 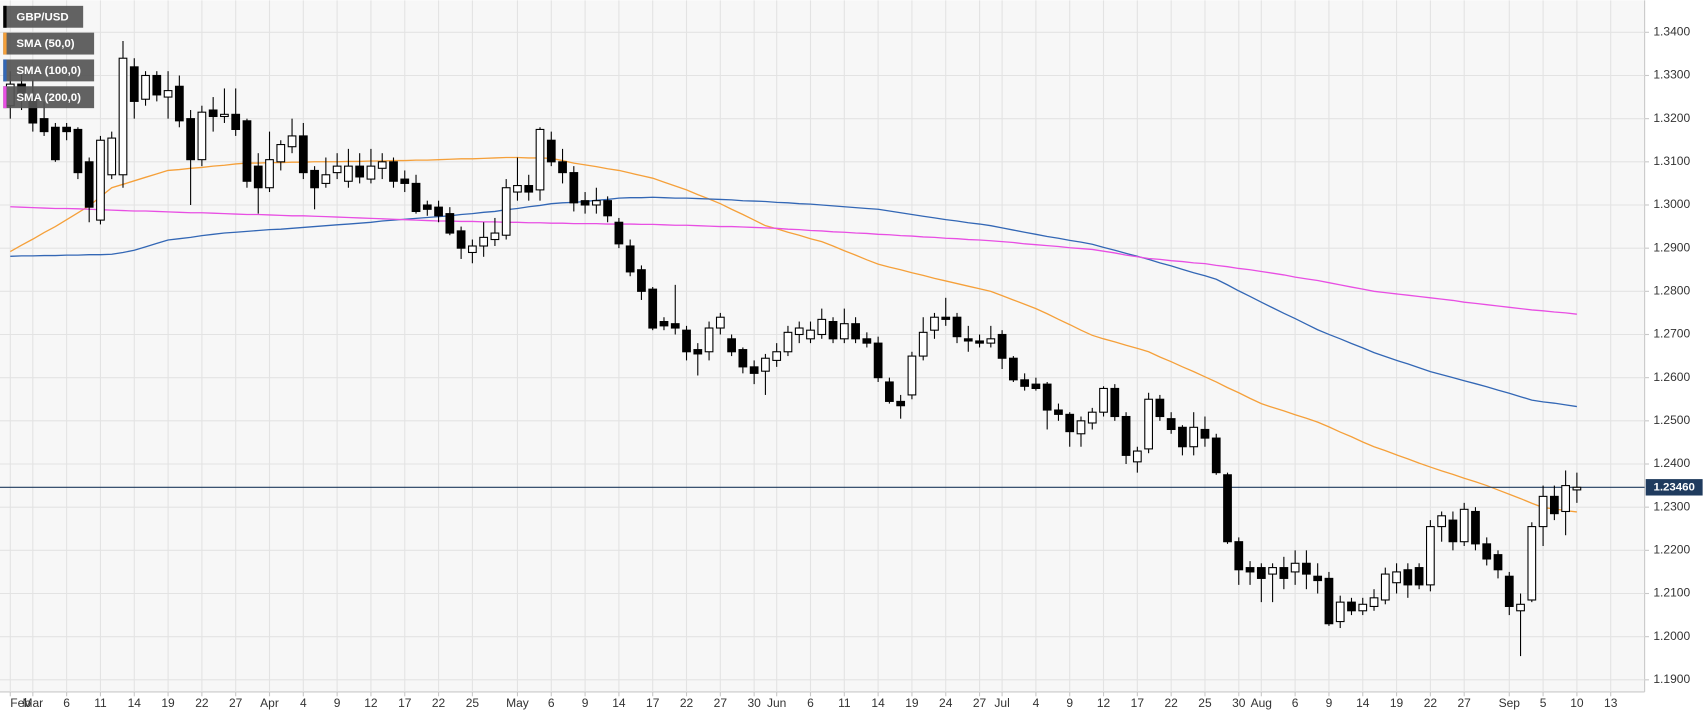 What do you see at coordinates (32, 703) in the screenshot?
I see `x-tick-label: Mar` at bounding box center [32, 703].